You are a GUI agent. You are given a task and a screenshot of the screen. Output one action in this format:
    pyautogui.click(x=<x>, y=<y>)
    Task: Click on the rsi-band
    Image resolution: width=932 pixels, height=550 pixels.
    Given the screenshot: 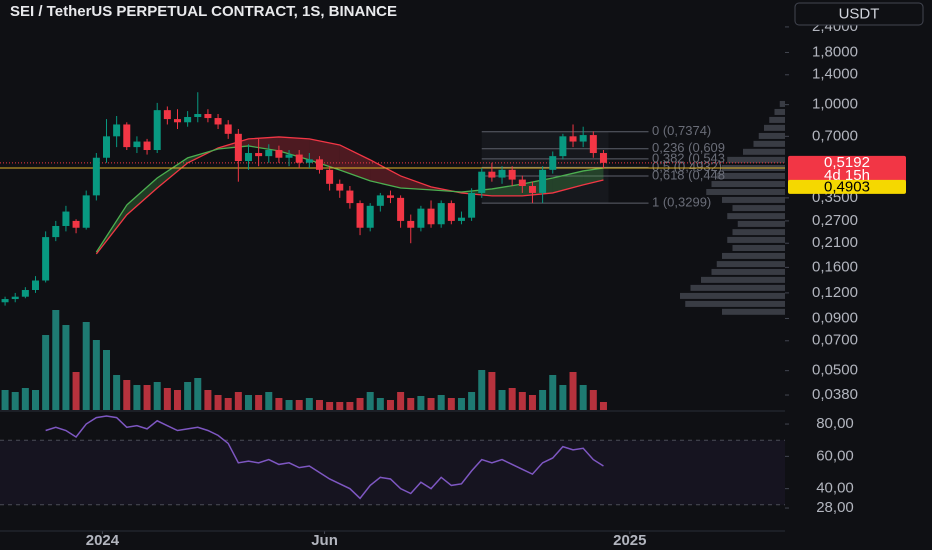 What is the action you would take?
    pyautogui.click(x=392, y=472)
    